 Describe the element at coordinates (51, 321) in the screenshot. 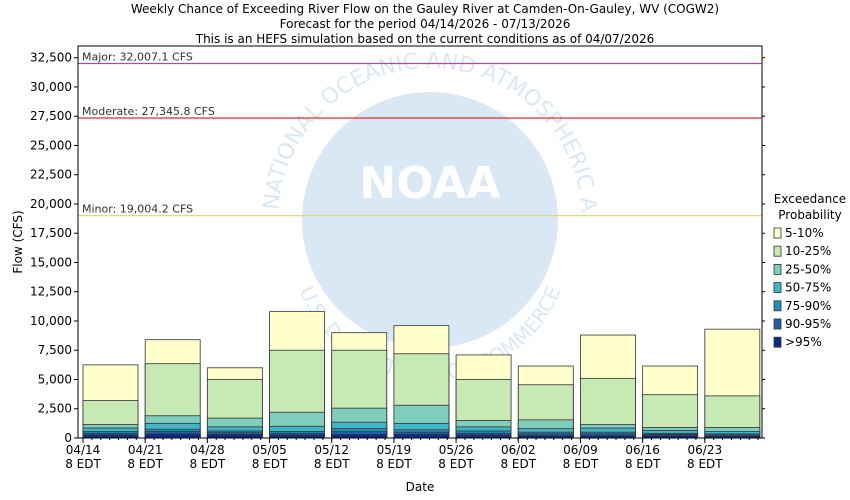

I see `y-tick-label: 10,000` at that location.